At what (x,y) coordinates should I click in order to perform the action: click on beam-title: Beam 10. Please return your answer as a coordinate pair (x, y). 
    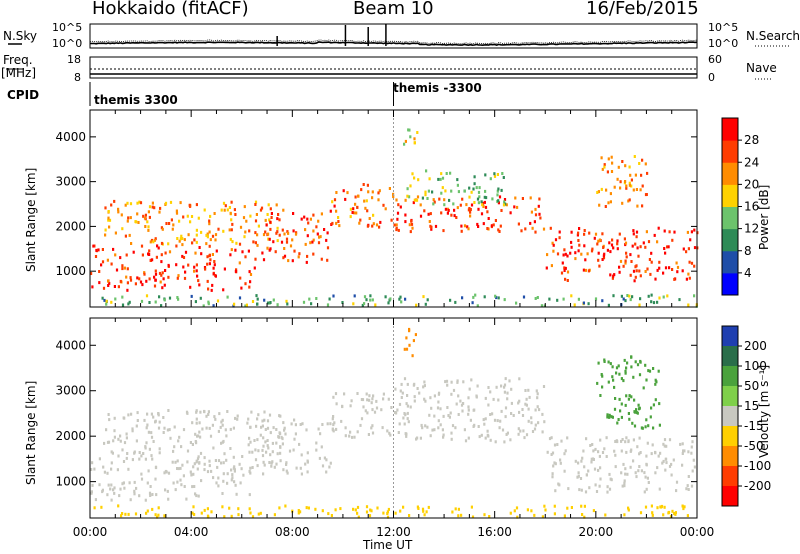
    Looking at the image, I should click on (393, 9).